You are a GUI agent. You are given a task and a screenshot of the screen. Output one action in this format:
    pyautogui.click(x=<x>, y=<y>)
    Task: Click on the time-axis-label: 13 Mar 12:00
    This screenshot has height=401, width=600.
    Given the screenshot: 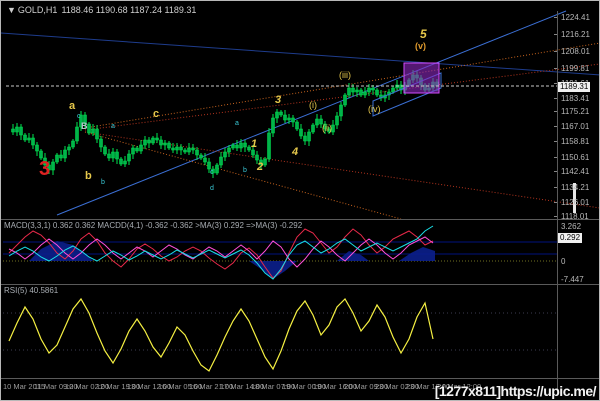 What is the action you would take?
    pyautogui.click(x=149, y=386)
    